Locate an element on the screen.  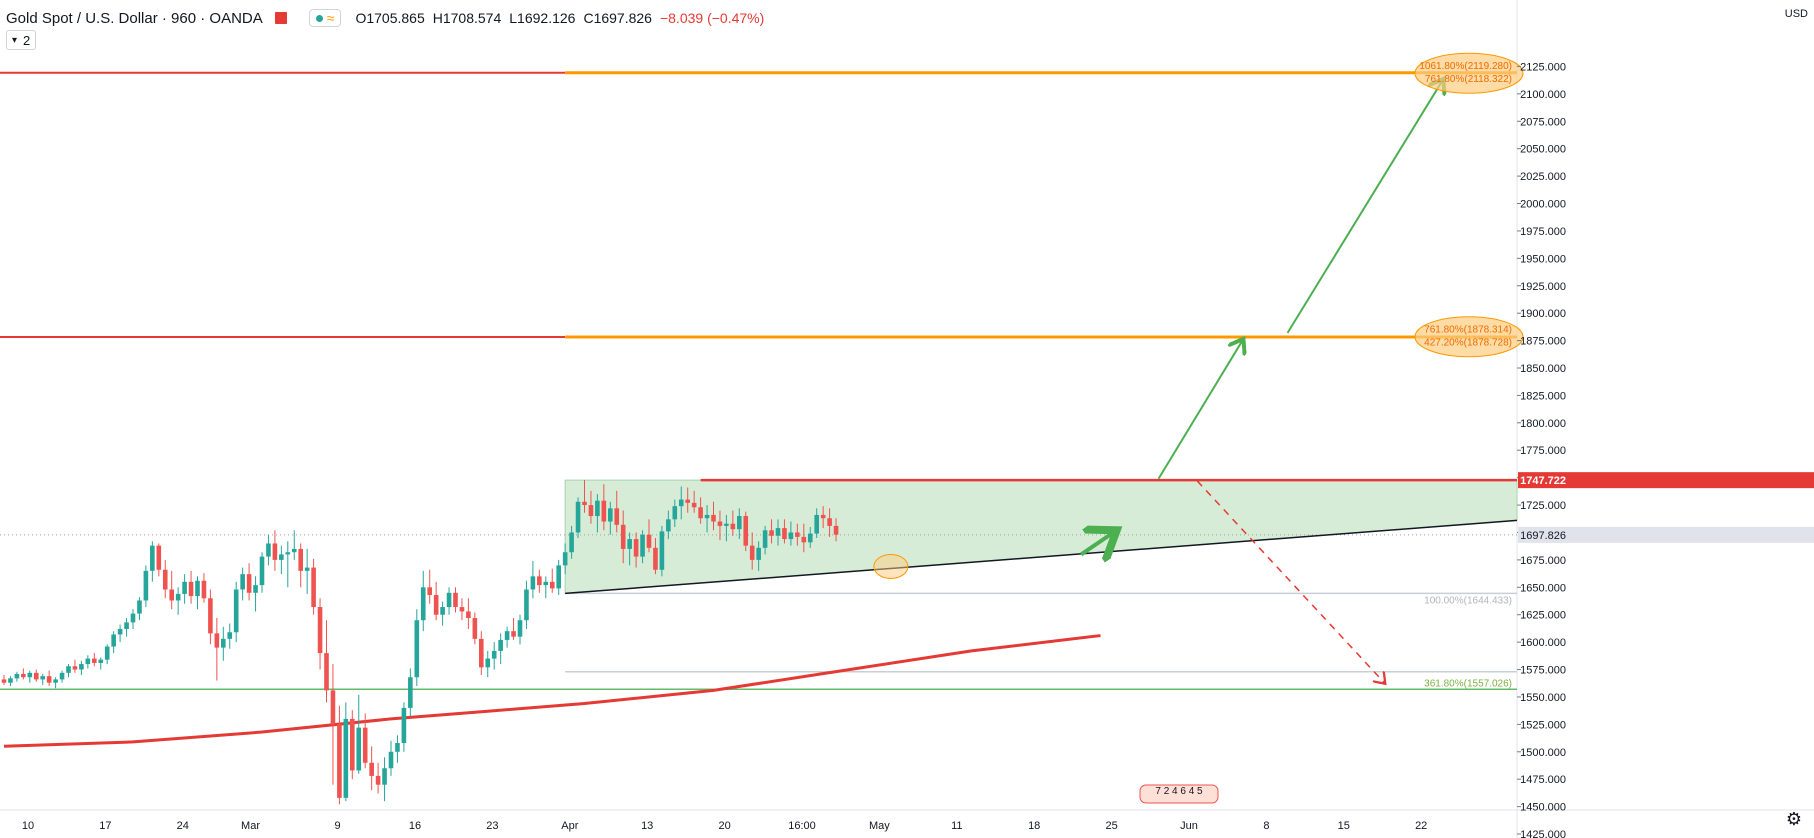
consolidation-zone is located at coordinates (1041, 536).